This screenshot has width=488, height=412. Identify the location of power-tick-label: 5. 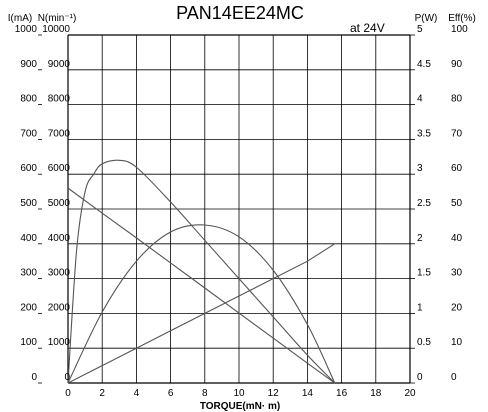
(420, 29).